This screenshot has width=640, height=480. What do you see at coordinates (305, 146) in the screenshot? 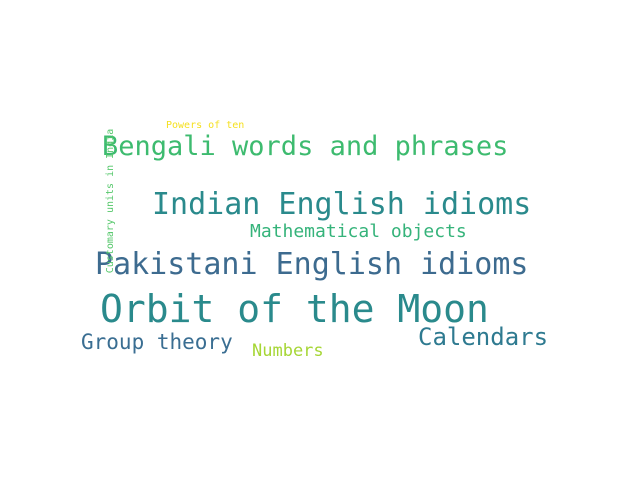
I see `word-bengali-words-and-phrases: Bengali words and phrases` at bounding box center [305, 146].